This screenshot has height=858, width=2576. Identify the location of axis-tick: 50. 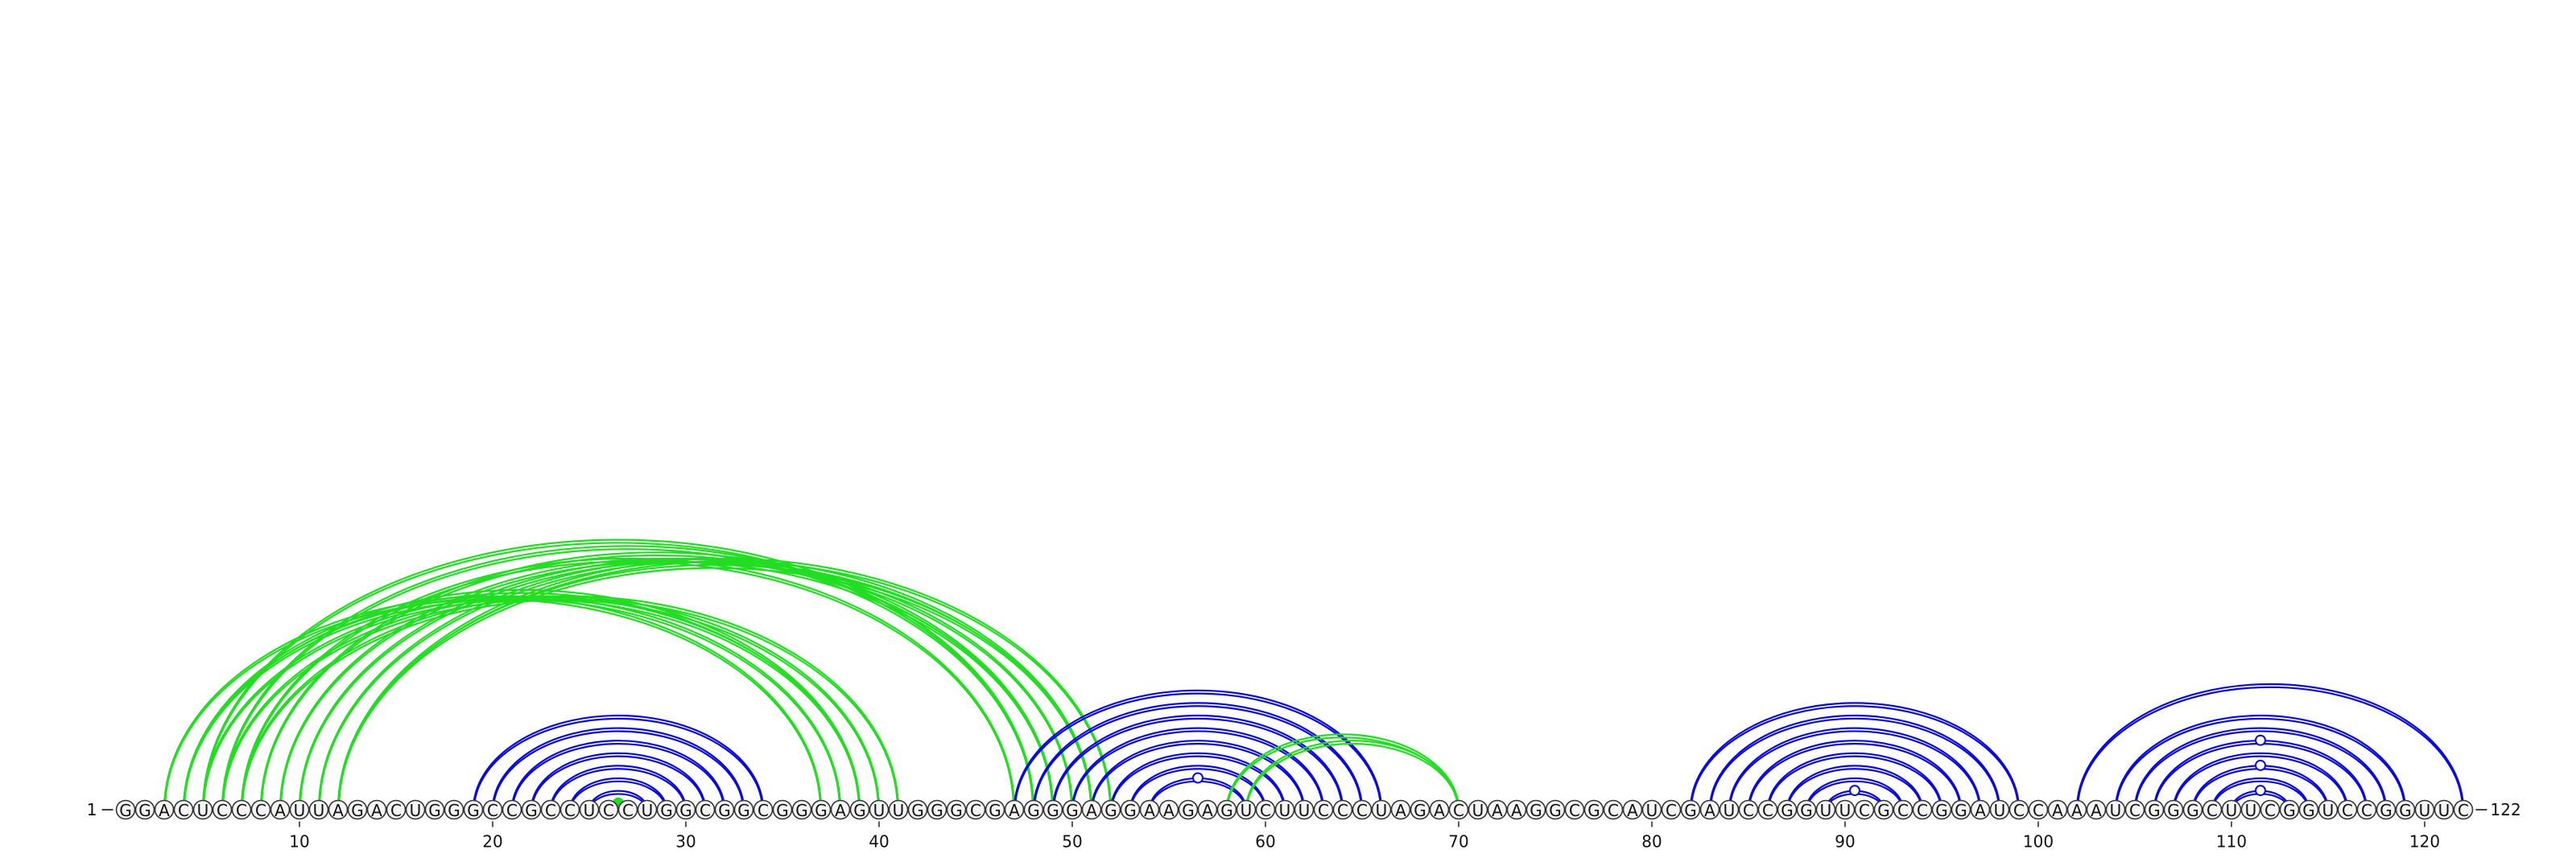
(1072, 836).